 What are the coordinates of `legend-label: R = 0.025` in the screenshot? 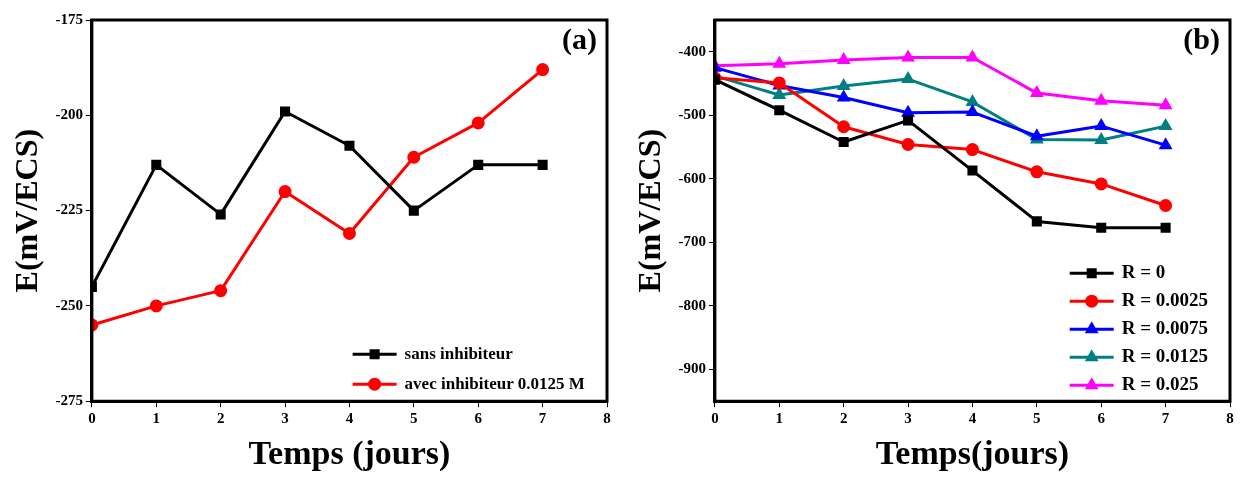 It's located at (1160, 384).